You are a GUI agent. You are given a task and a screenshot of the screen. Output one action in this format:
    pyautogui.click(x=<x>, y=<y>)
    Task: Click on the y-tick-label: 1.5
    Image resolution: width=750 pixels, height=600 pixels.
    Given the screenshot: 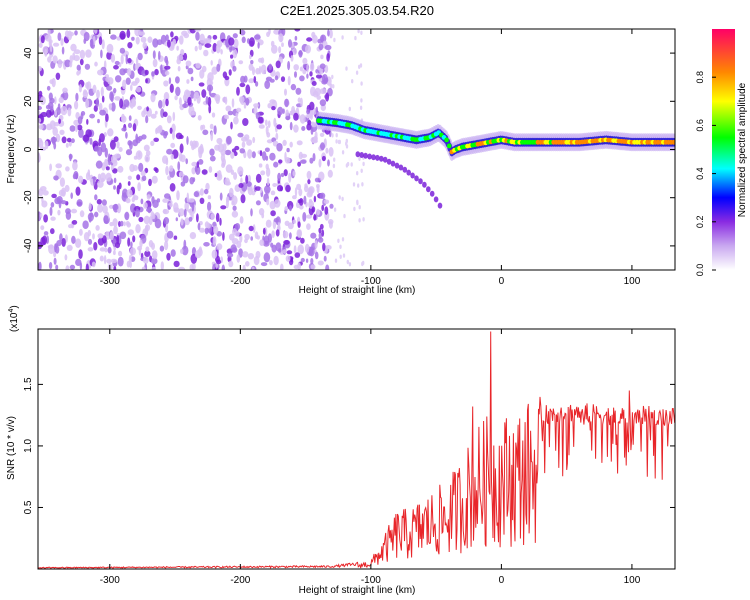 What is the action you would take?
    pyautogui.click(x=28, y=384)
    